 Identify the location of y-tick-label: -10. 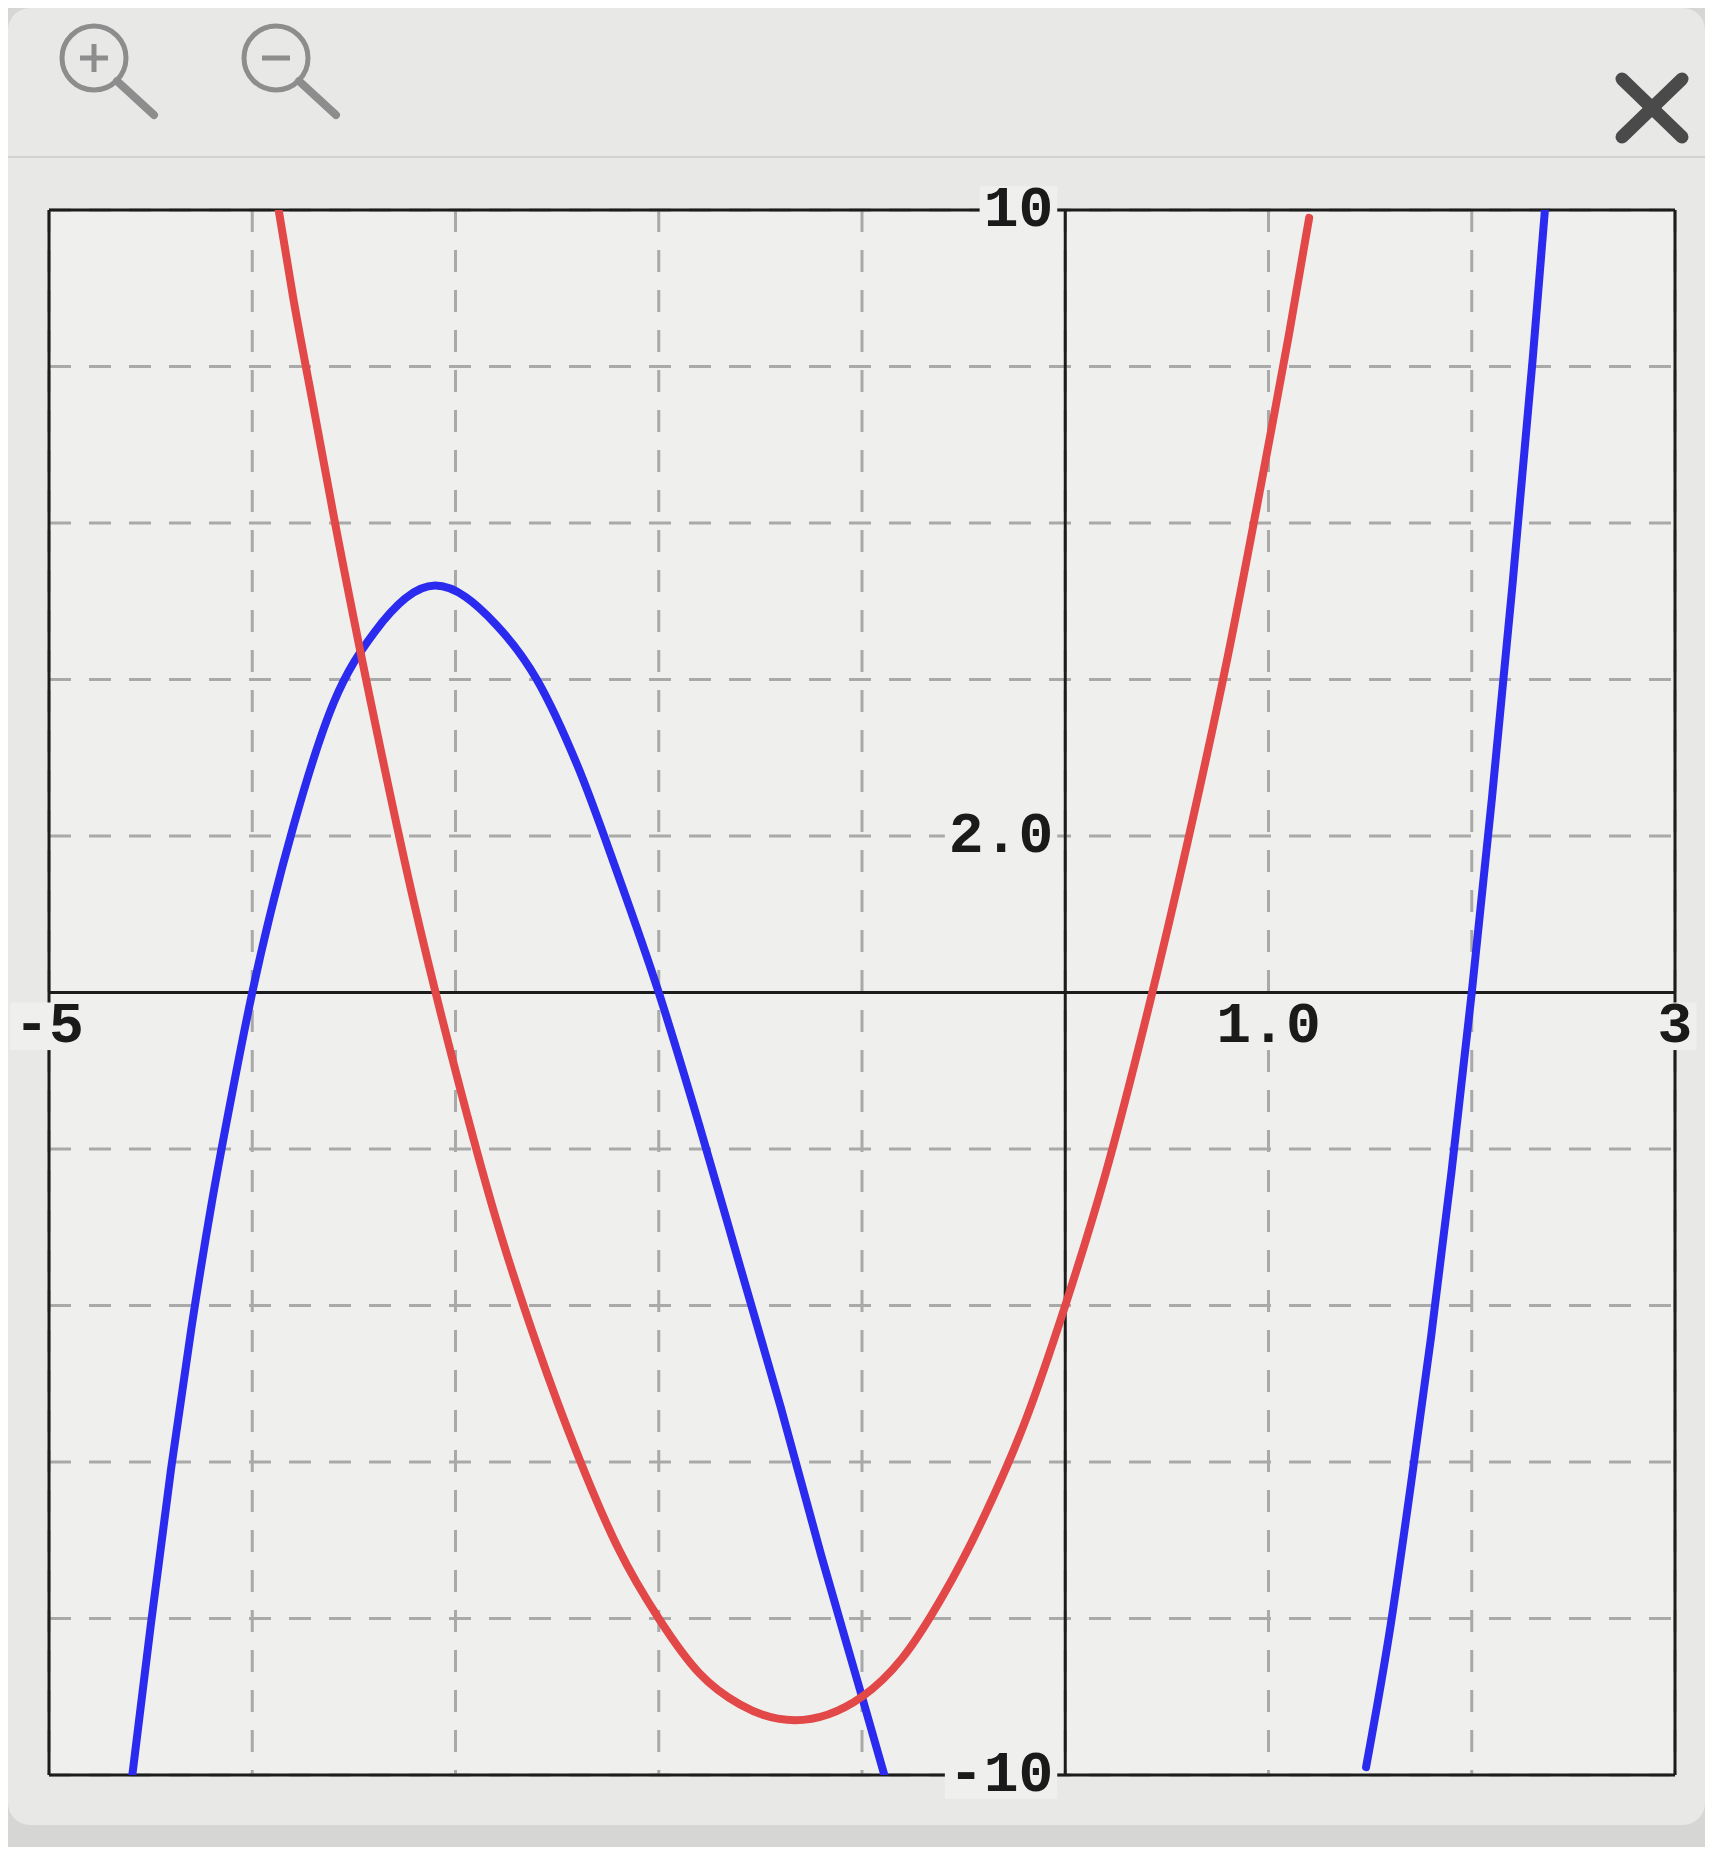
(1001, 1775).